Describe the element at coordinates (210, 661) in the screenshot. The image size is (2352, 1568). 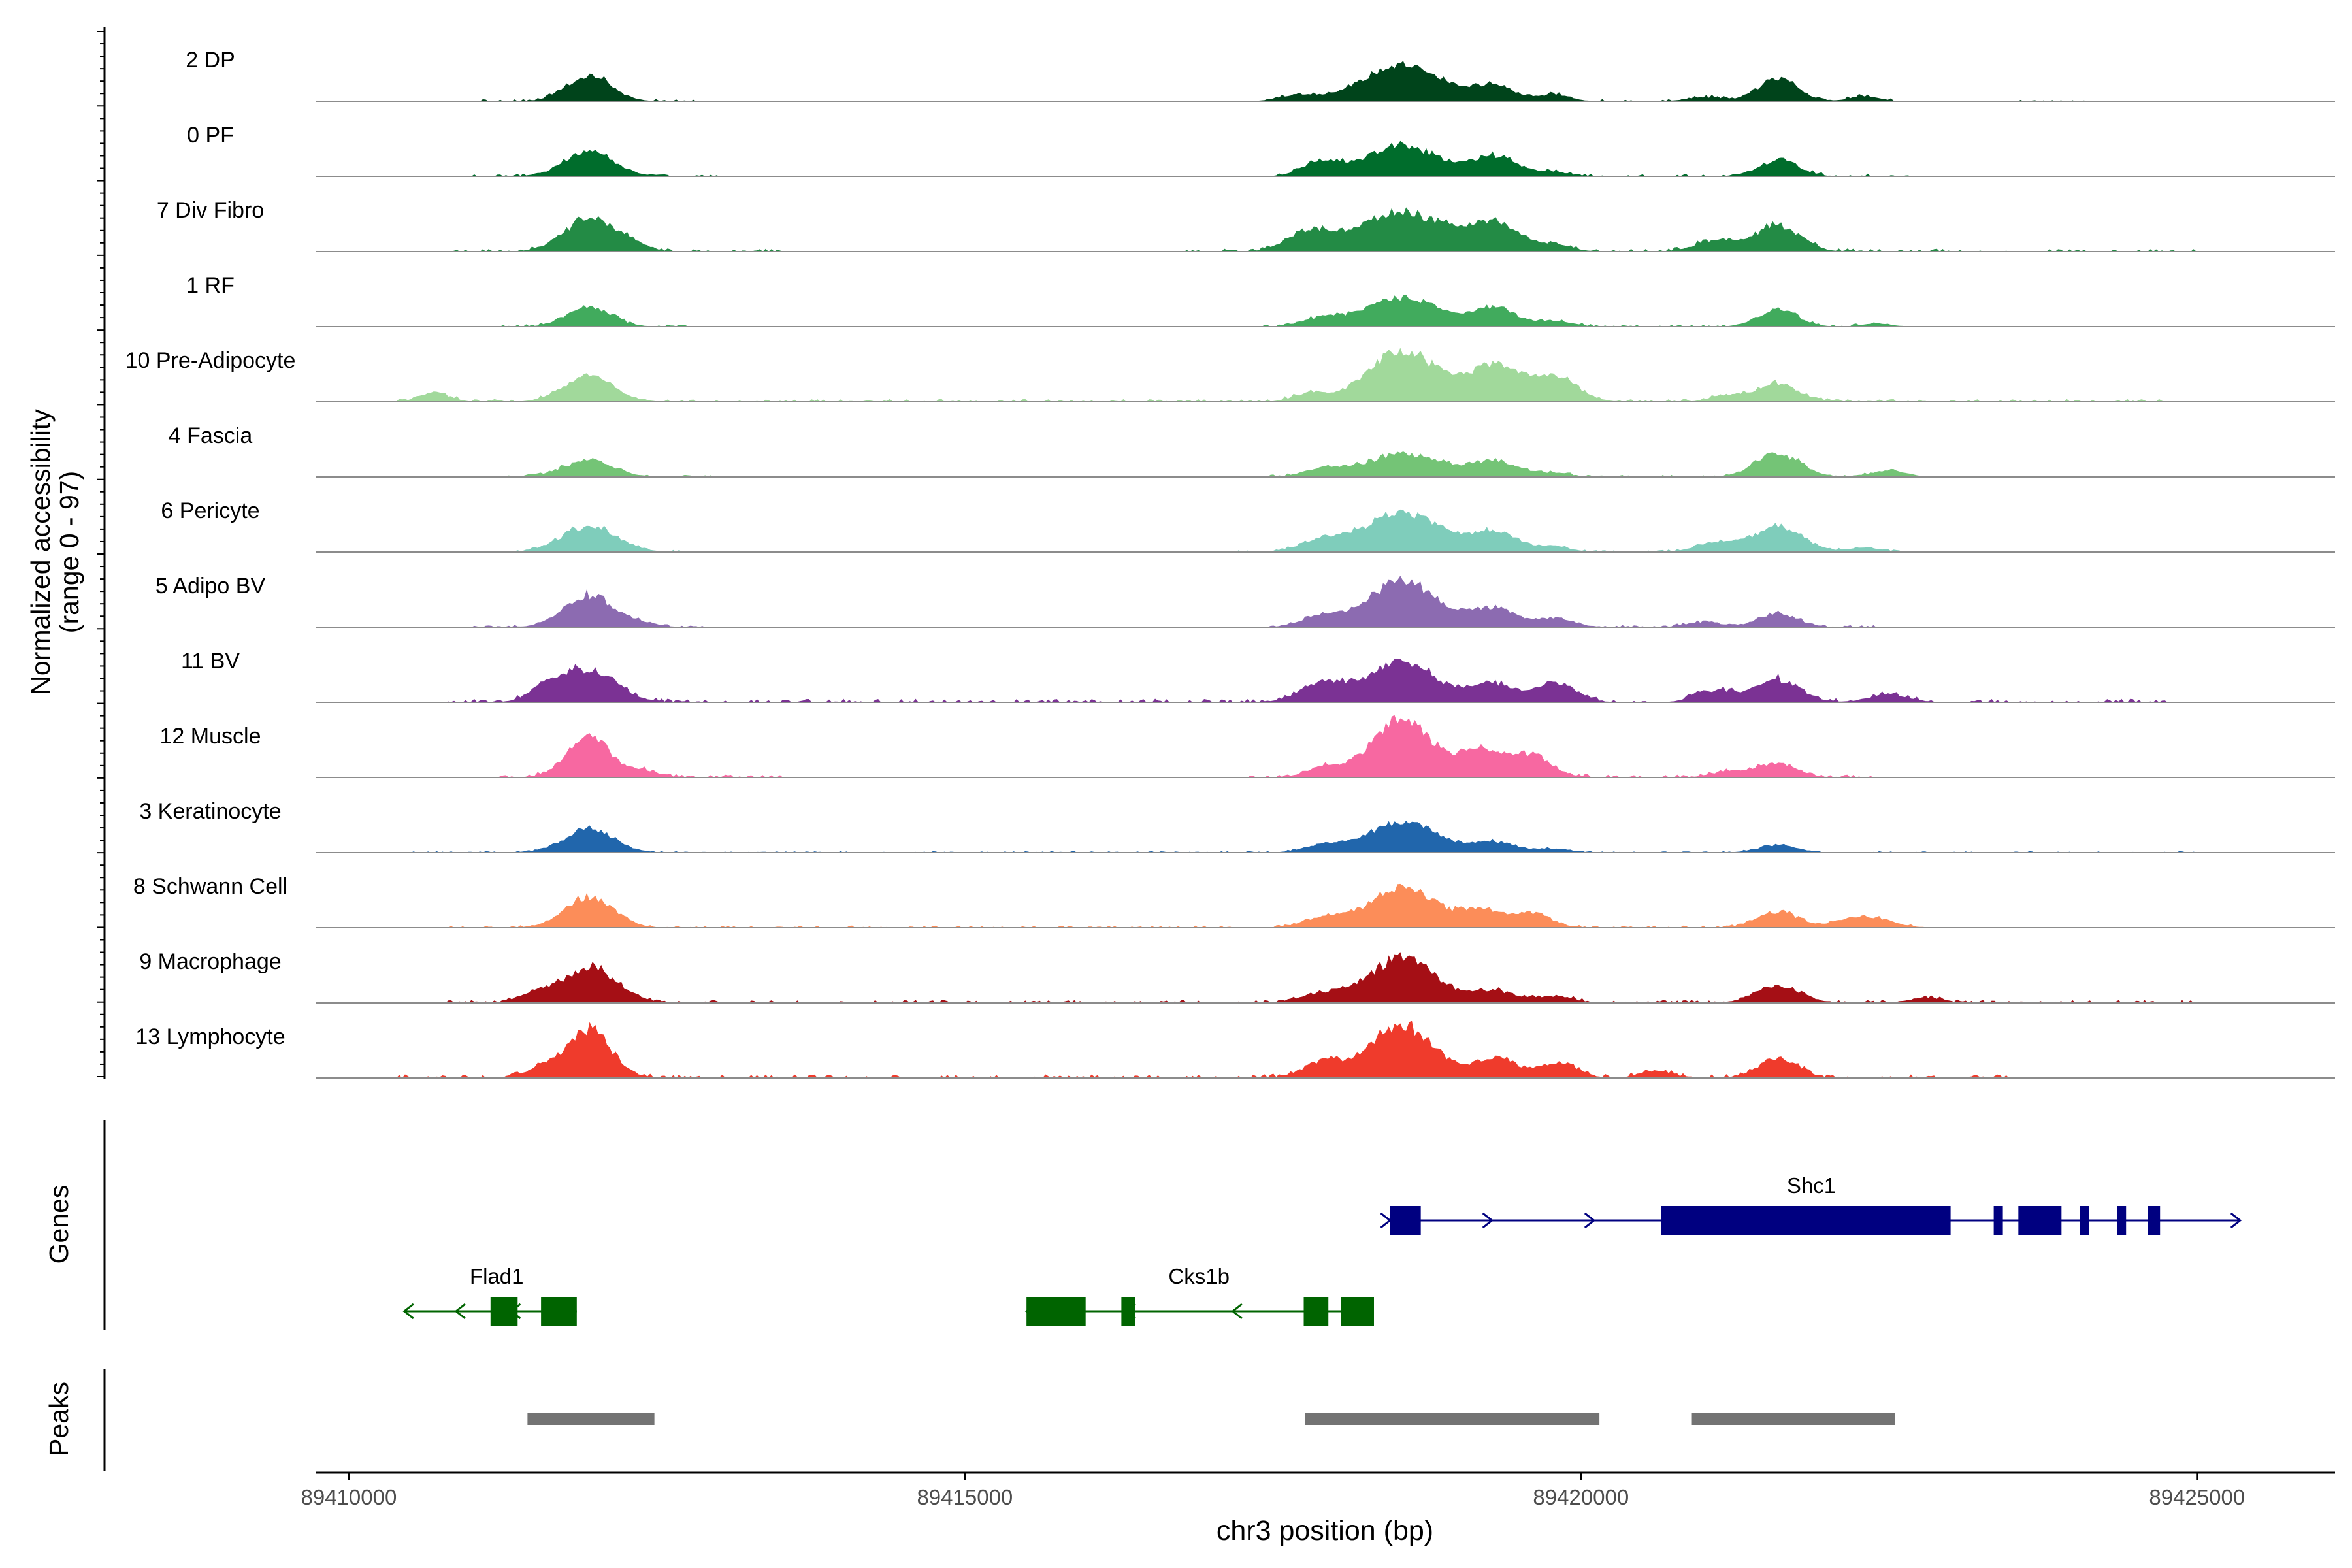
I see `coverage-track-label: 11 BV` at that location.